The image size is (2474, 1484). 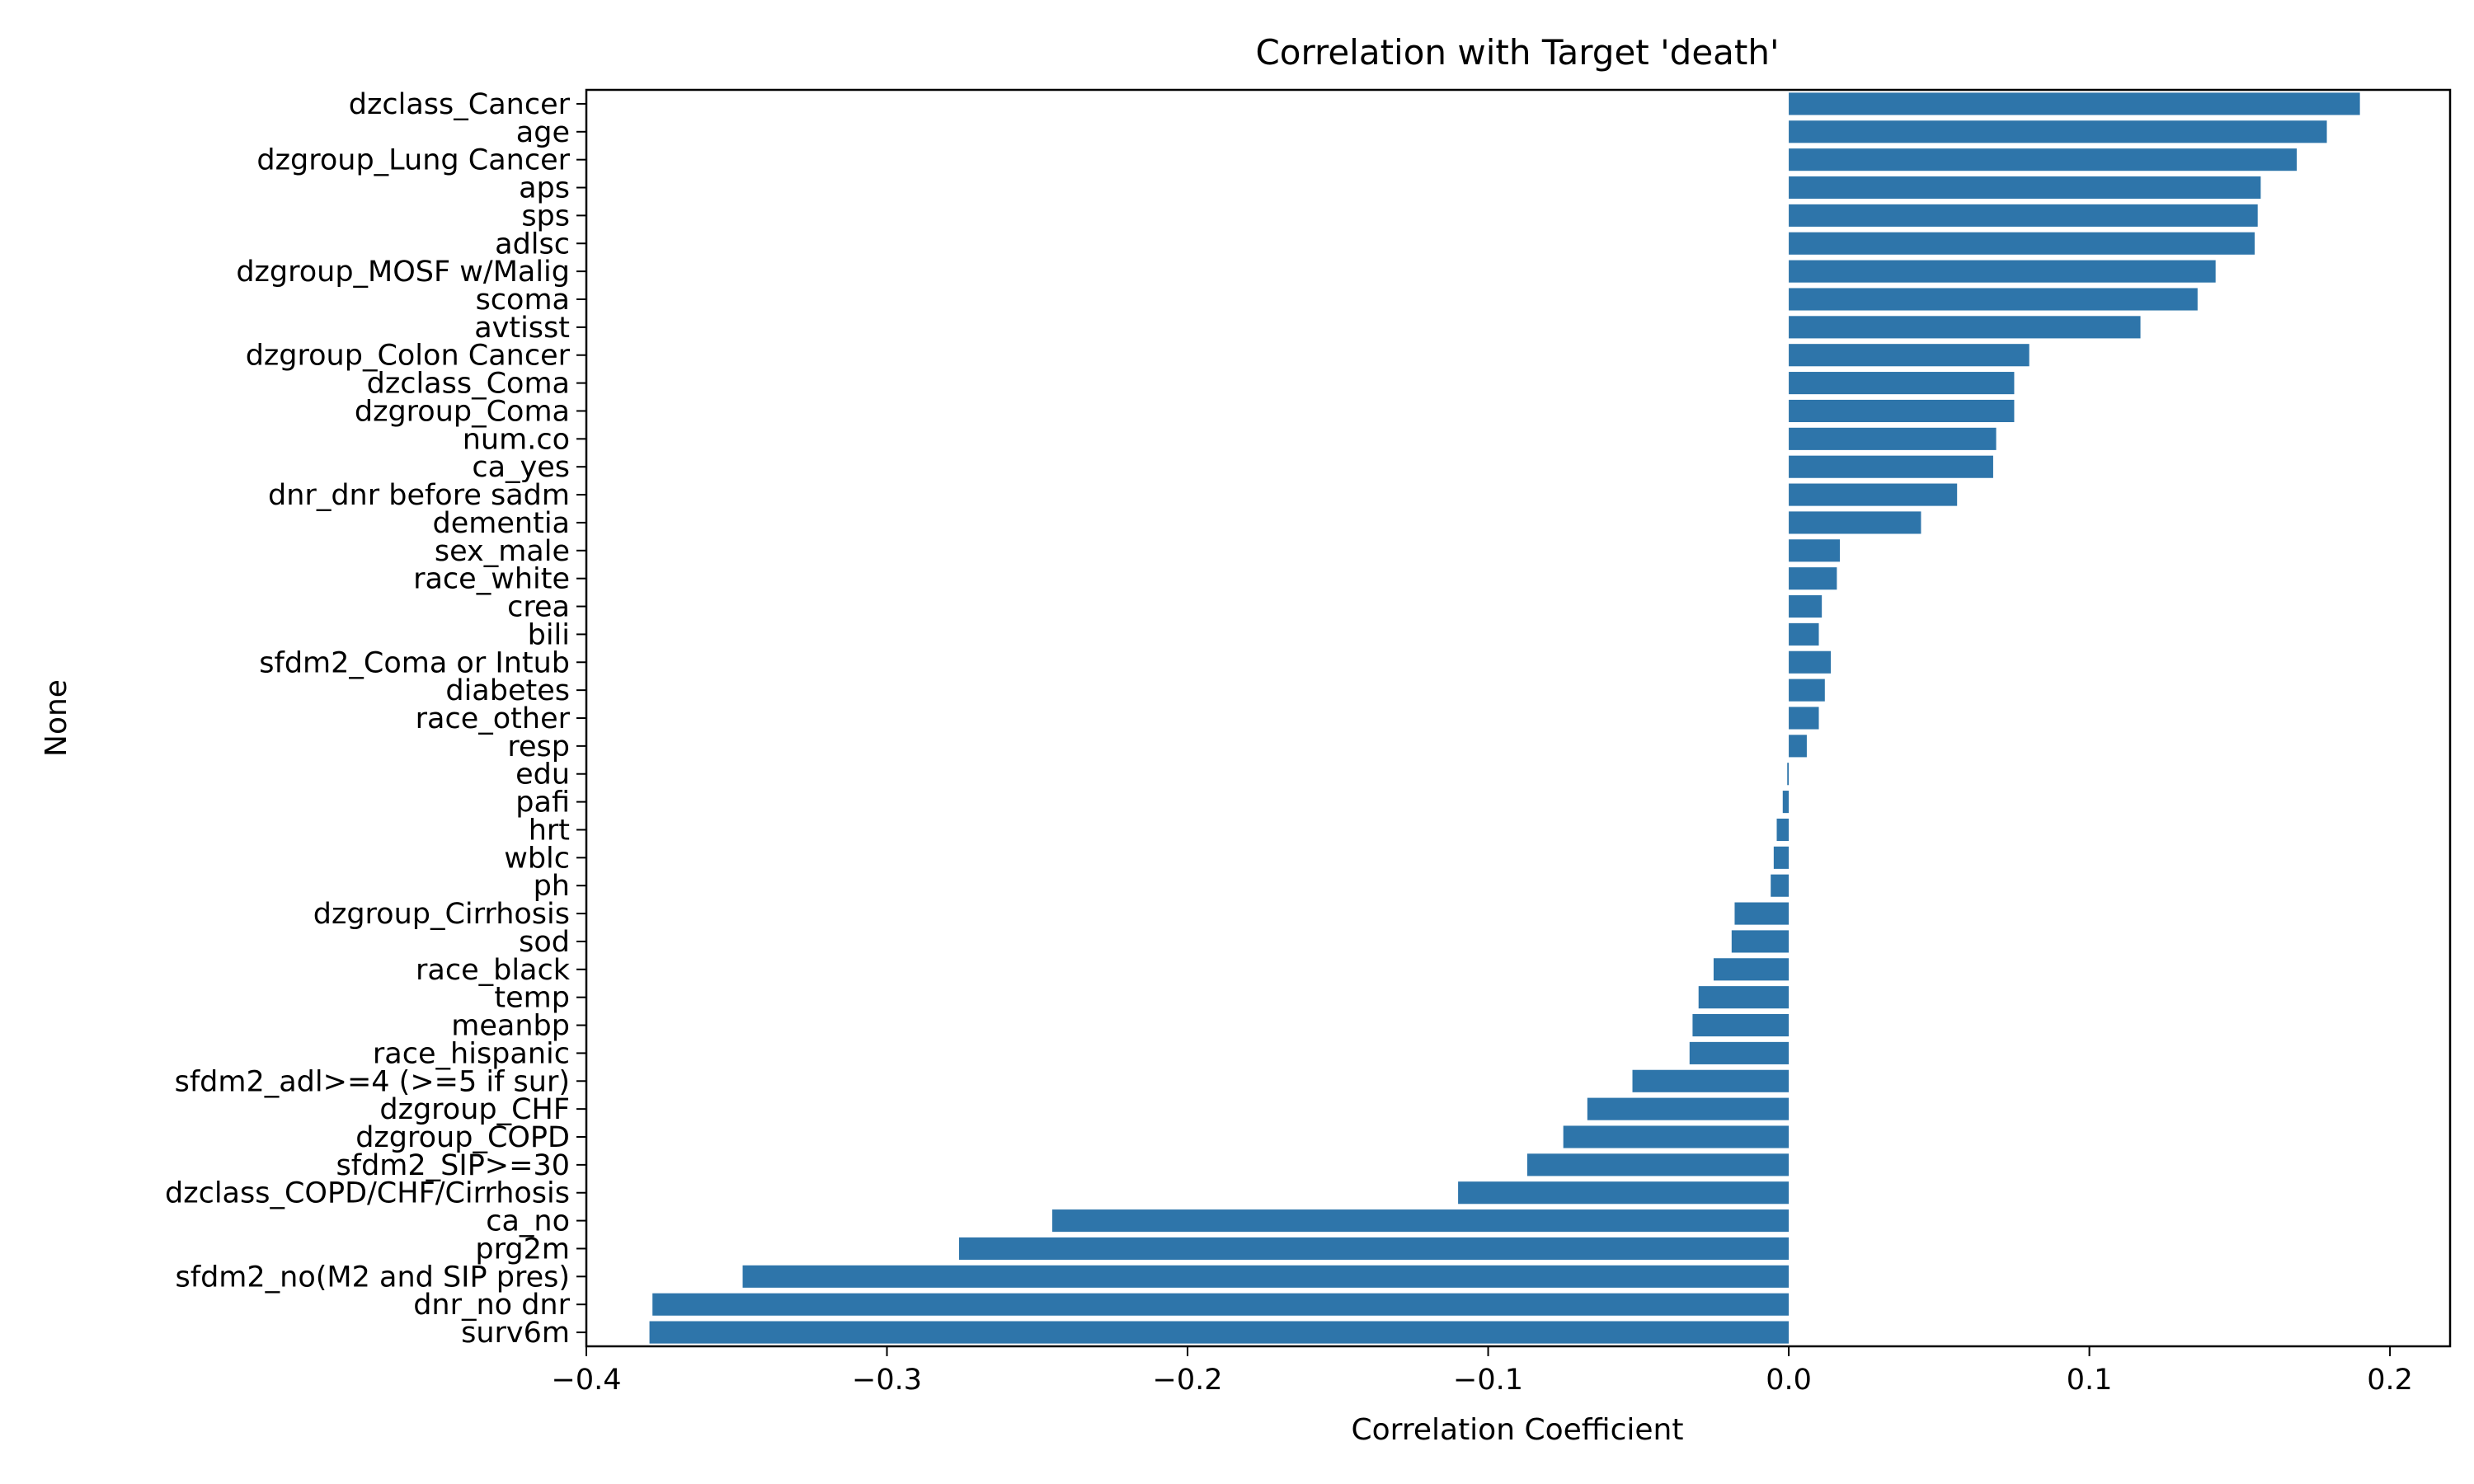 I want to click on y-tick-label: dzgroup_Lung Cancer, so click(x=413, y=160).